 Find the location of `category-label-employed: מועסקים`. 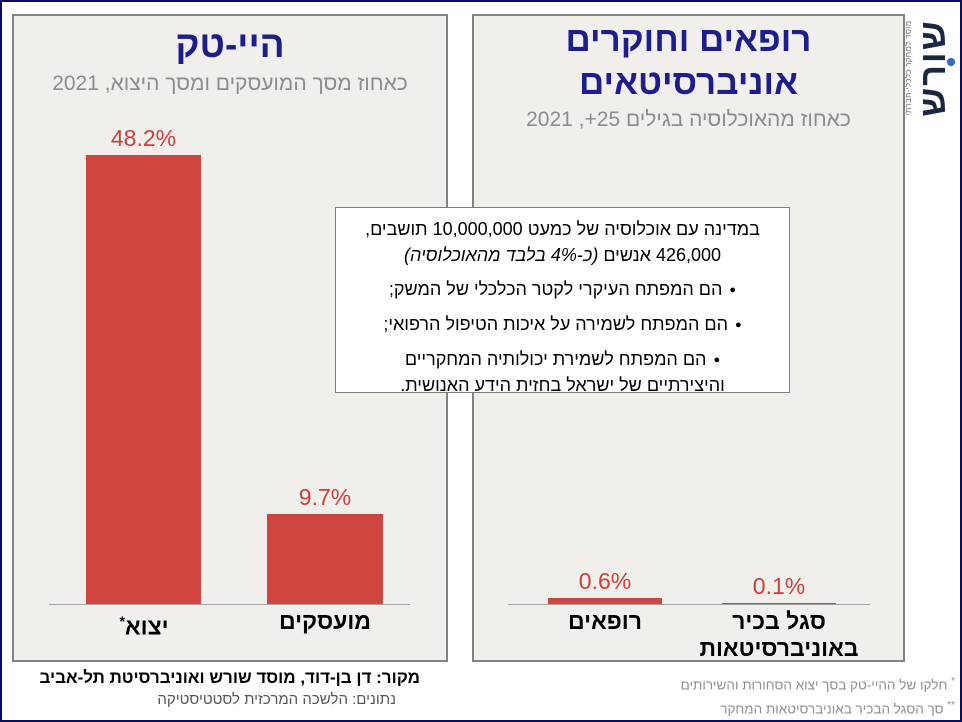

category-label-employed: מועסקים is located at coordinates (325, 621).